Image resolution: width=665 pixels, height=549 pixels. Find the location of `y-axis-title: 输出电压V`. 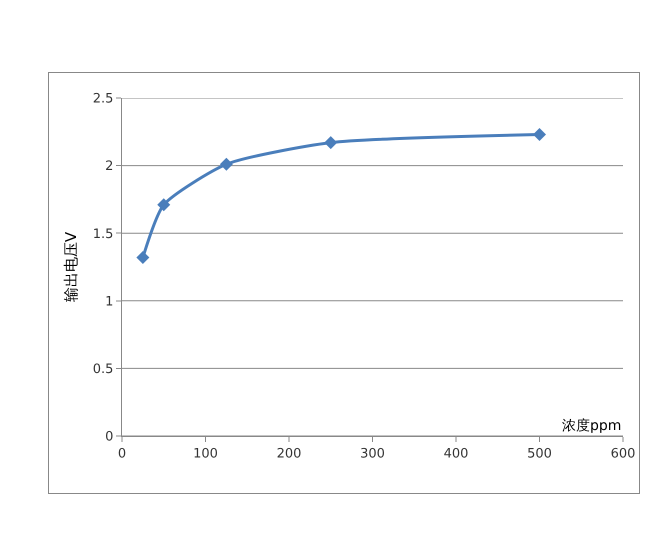

y-axis-title: 输出电压V is located at coordinates (71, 266).